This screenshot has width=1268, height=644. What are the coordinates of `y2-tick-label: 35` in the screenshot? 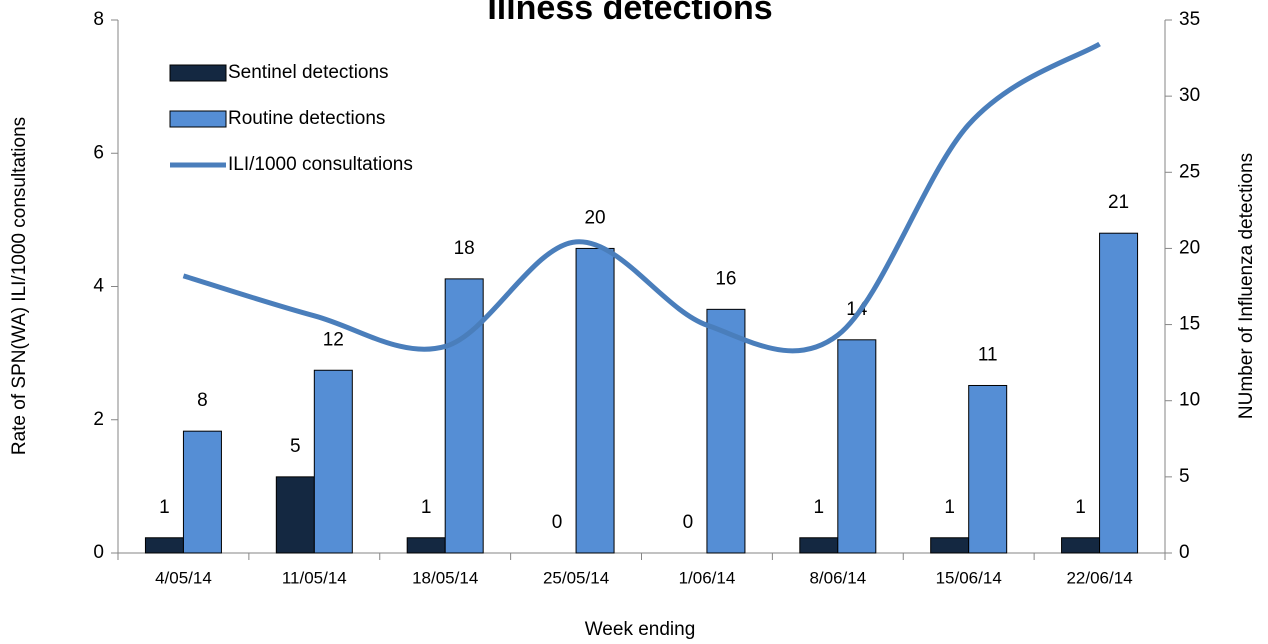 It's located at (1189, 19).